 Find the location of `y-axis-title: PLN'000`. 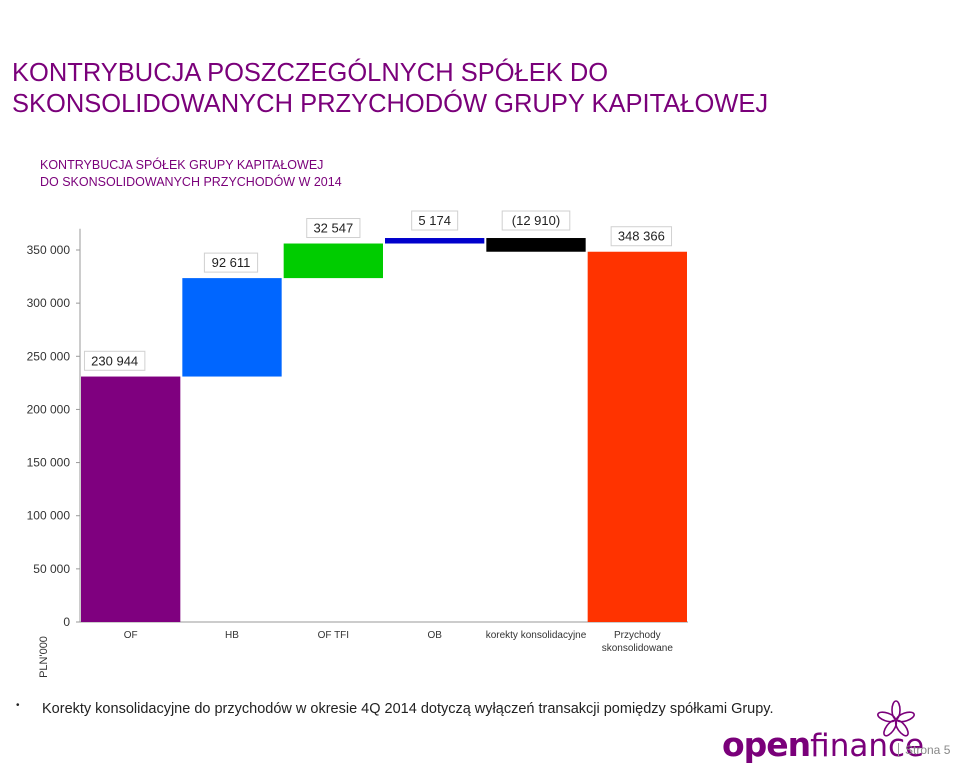

y-axis-title: PLN'000 is located at coordinates (44, 657).